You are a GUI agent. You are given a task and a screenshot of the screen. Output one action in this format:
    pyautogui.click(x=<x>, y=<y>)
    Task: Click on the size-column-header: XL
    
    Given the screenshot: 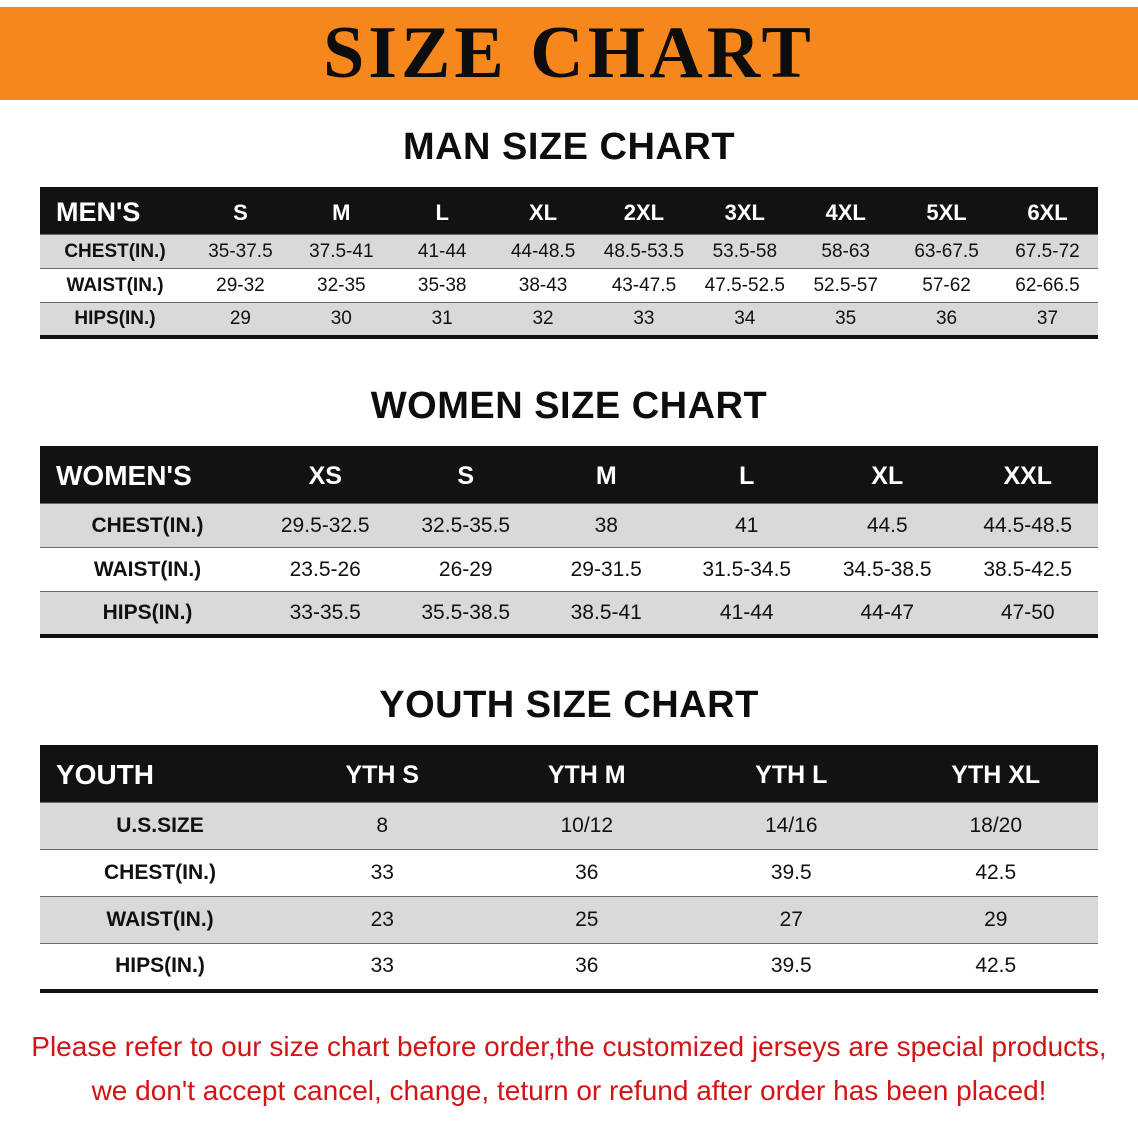 What is the action you would take?
    pyautogui.click(x=543, y=212)
    